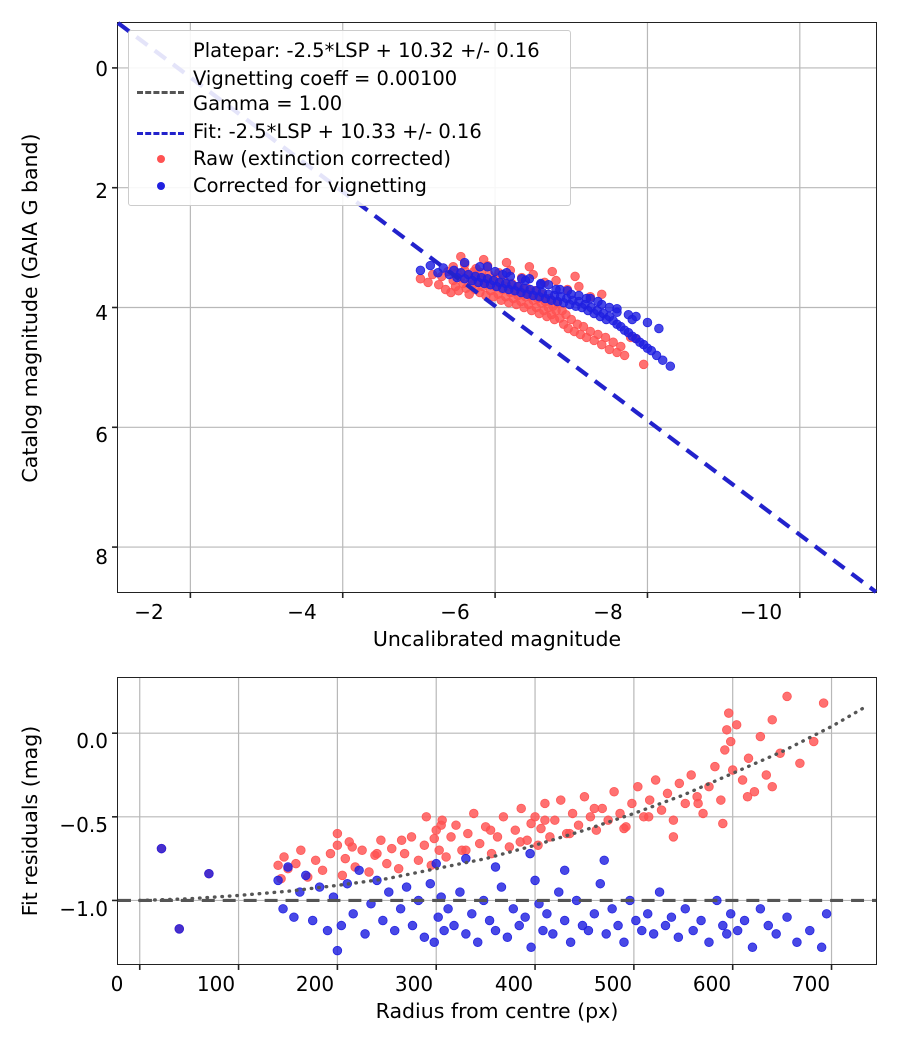  I want to click on bottom-ytick-m05: −0.5, so click(83, 825).